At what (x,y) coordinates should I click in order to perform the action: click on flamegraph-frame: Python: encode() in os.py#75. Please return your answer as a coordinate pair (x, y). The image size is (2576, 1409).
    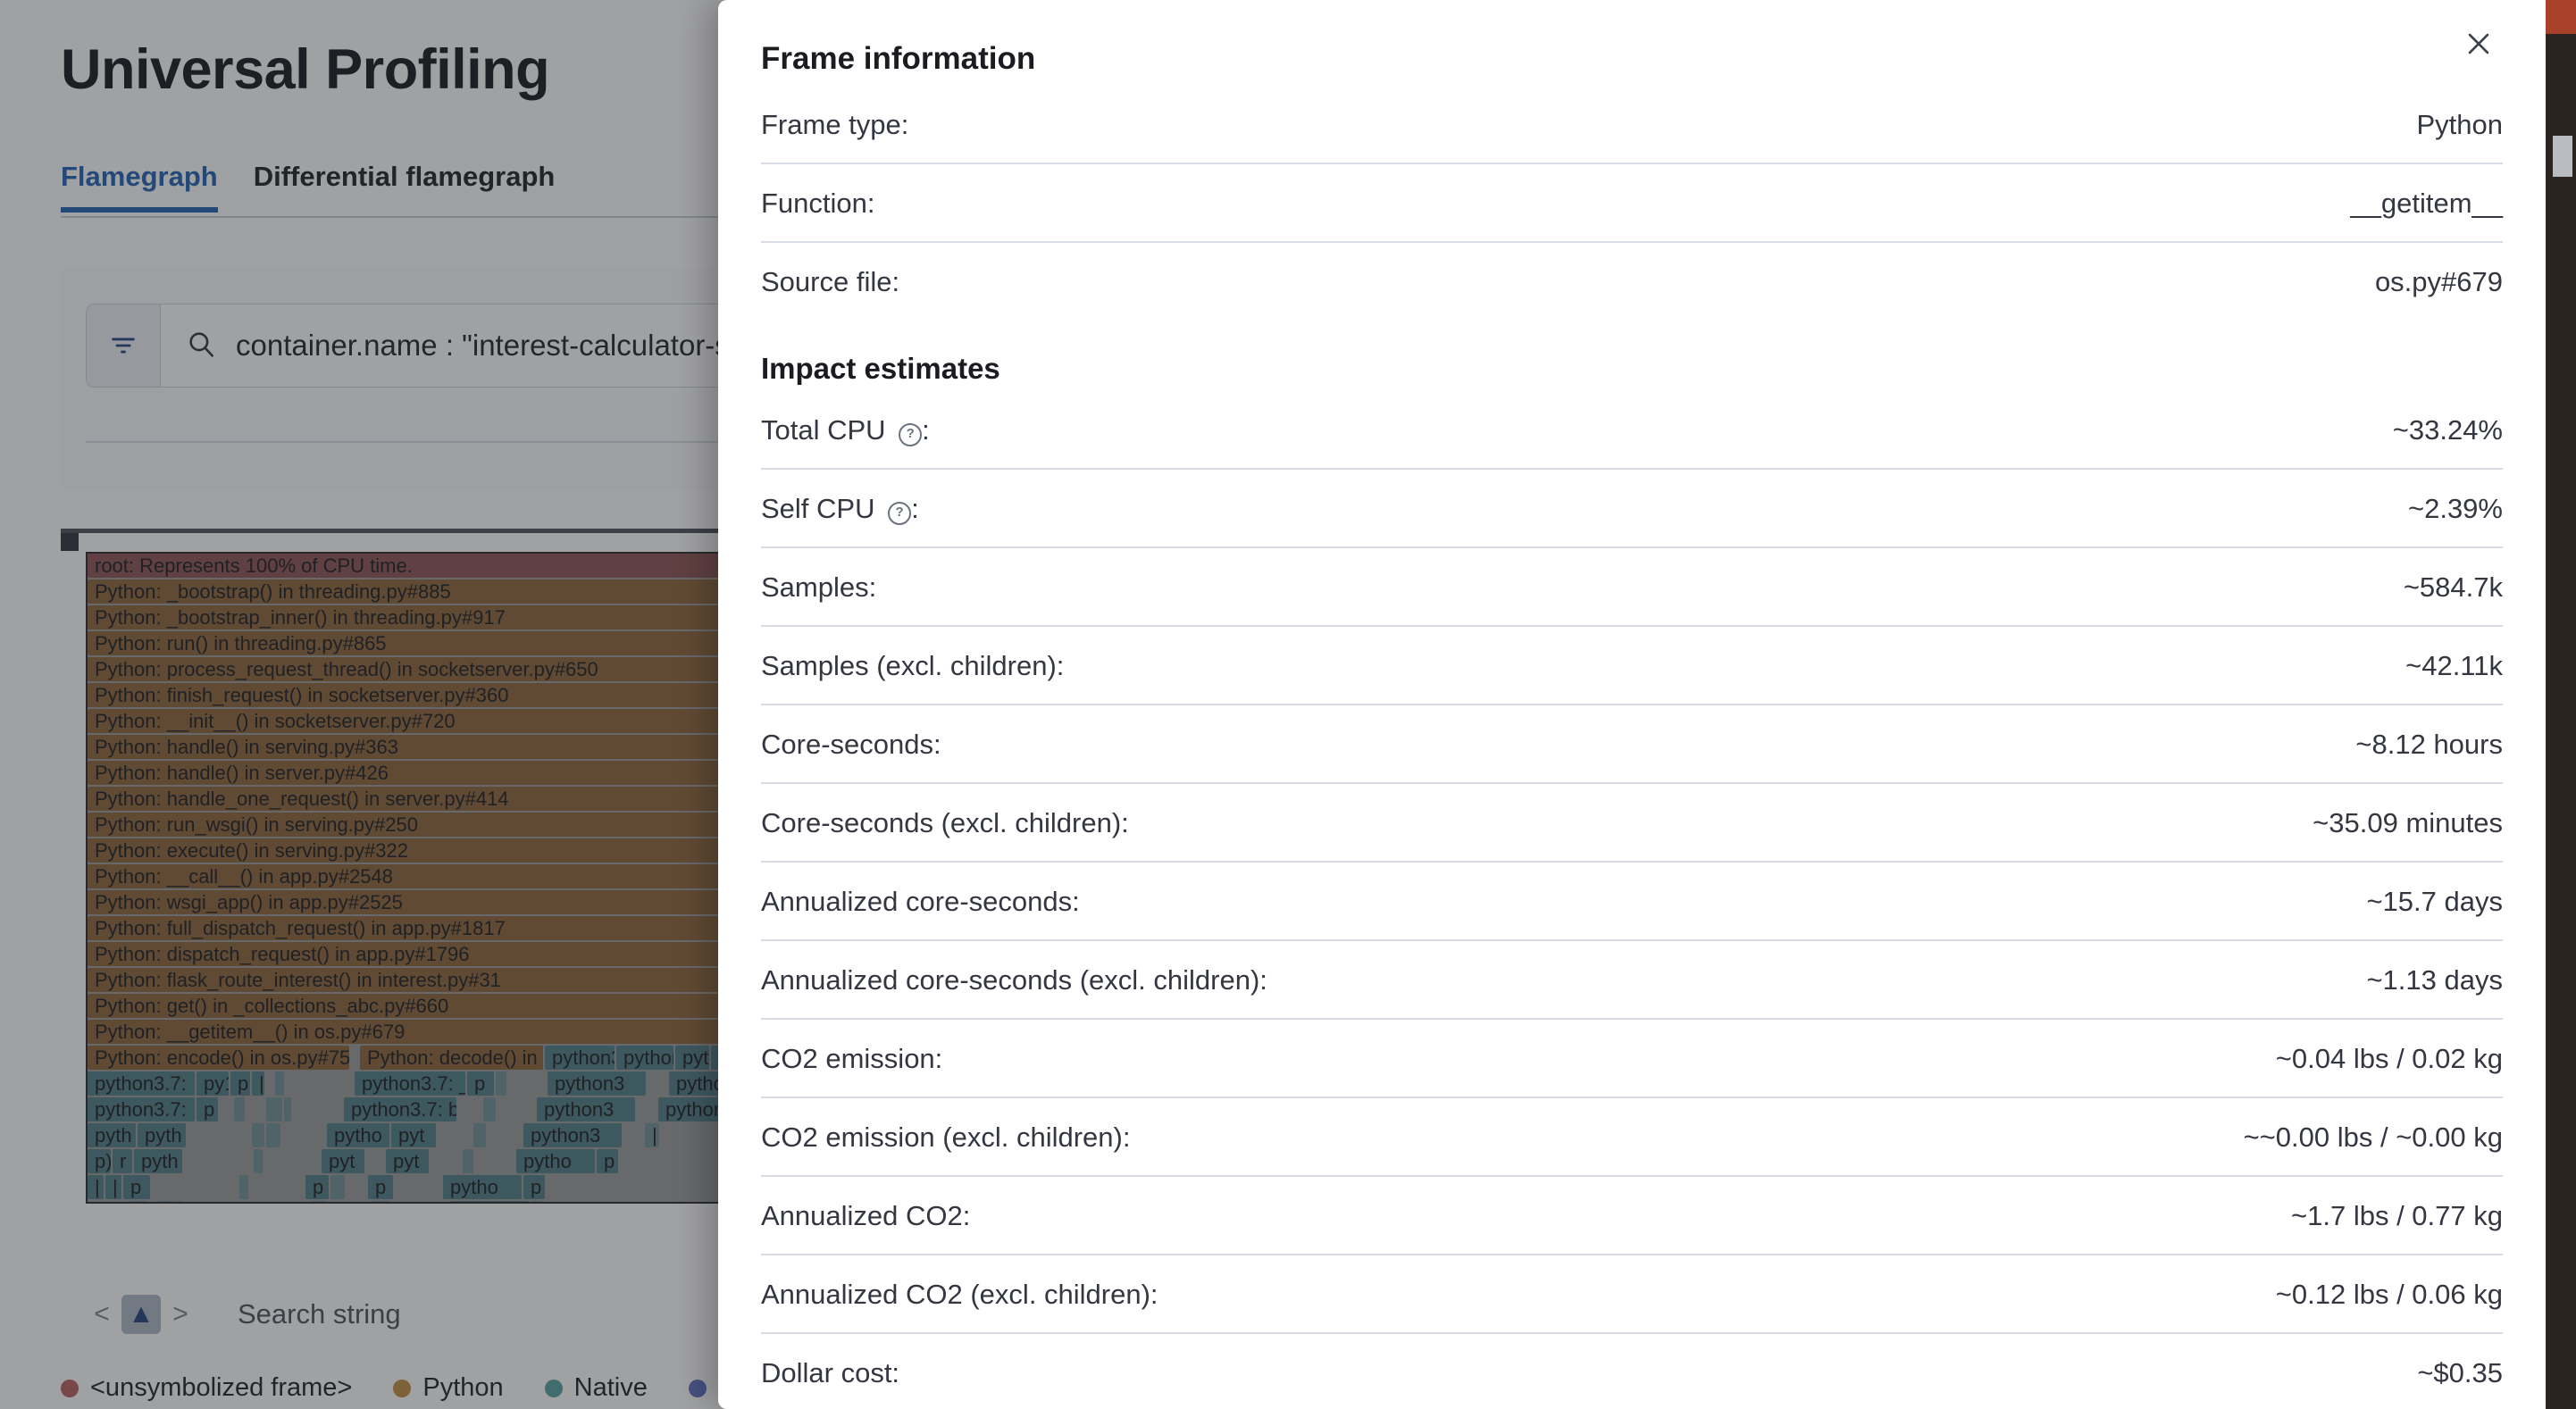
    Looking at the image, I should click on (219, 1058).